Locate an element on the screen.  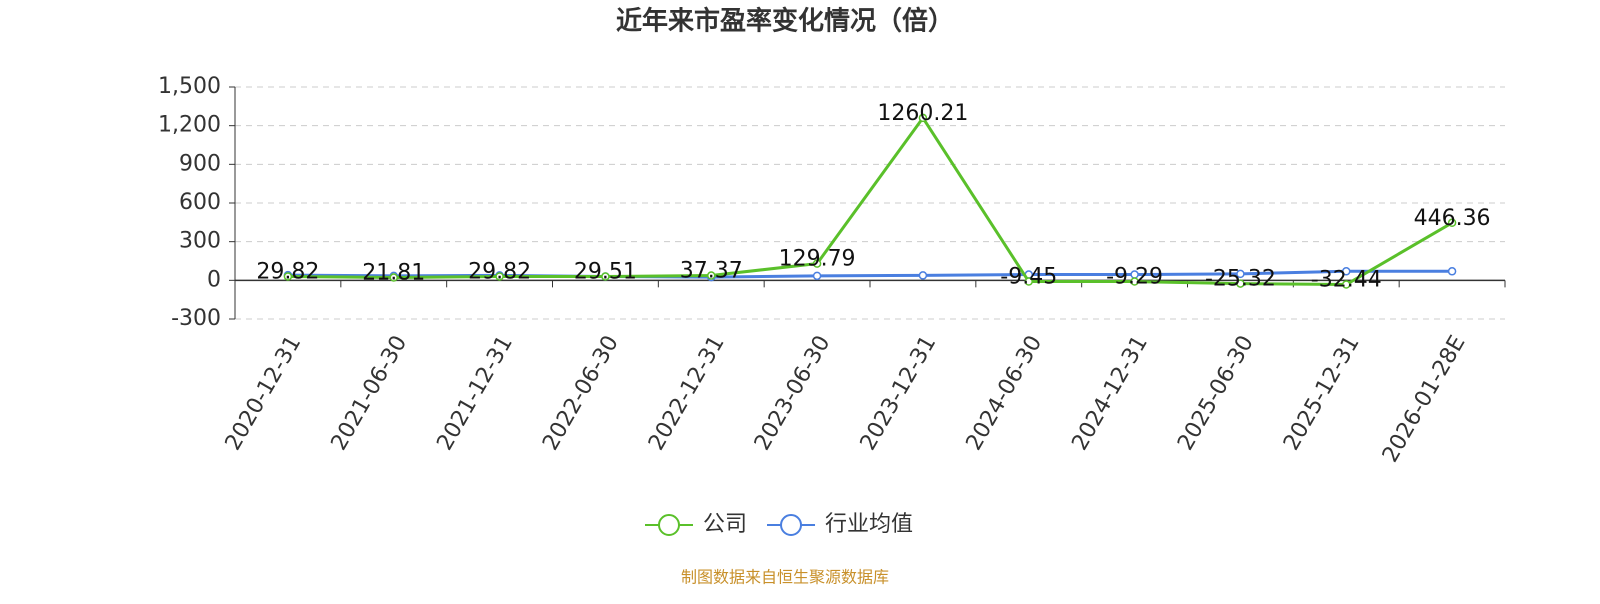
legend-label: 行业均值 is located at coordinates (869, 524).